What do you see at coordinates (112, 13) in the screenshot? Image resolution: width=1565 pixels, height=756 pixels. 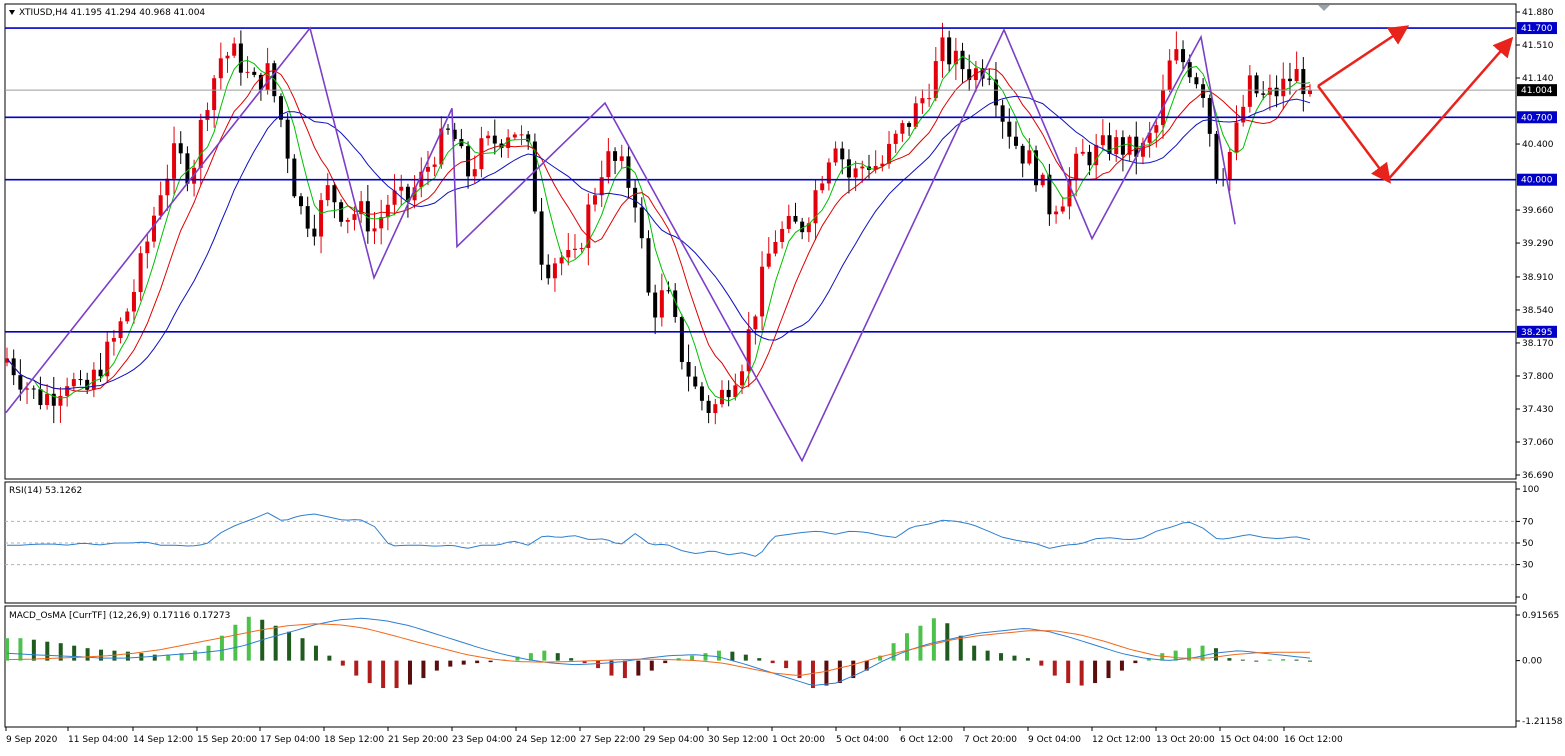 I see `main-pane-title: XTIUSD,H4 41.195 41.294 40.968 41.004` at bounding box center [112, 13].